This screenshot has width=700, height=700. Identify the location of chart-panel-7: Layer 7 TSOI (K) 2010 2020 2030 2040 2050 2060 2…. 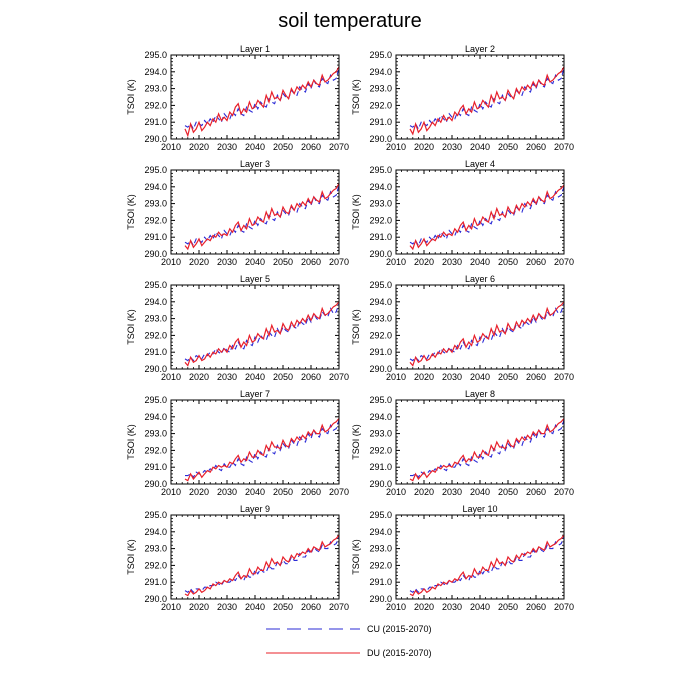
(237, 443).